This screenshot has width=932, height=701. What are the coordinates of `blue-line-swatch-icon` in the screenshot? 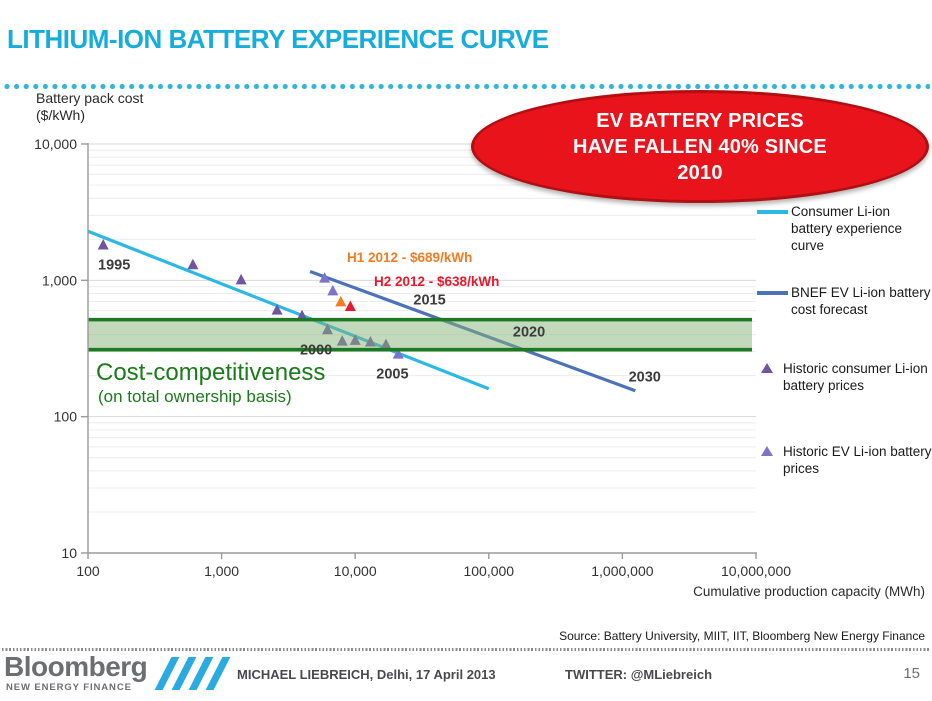 It's located at (772, 293).